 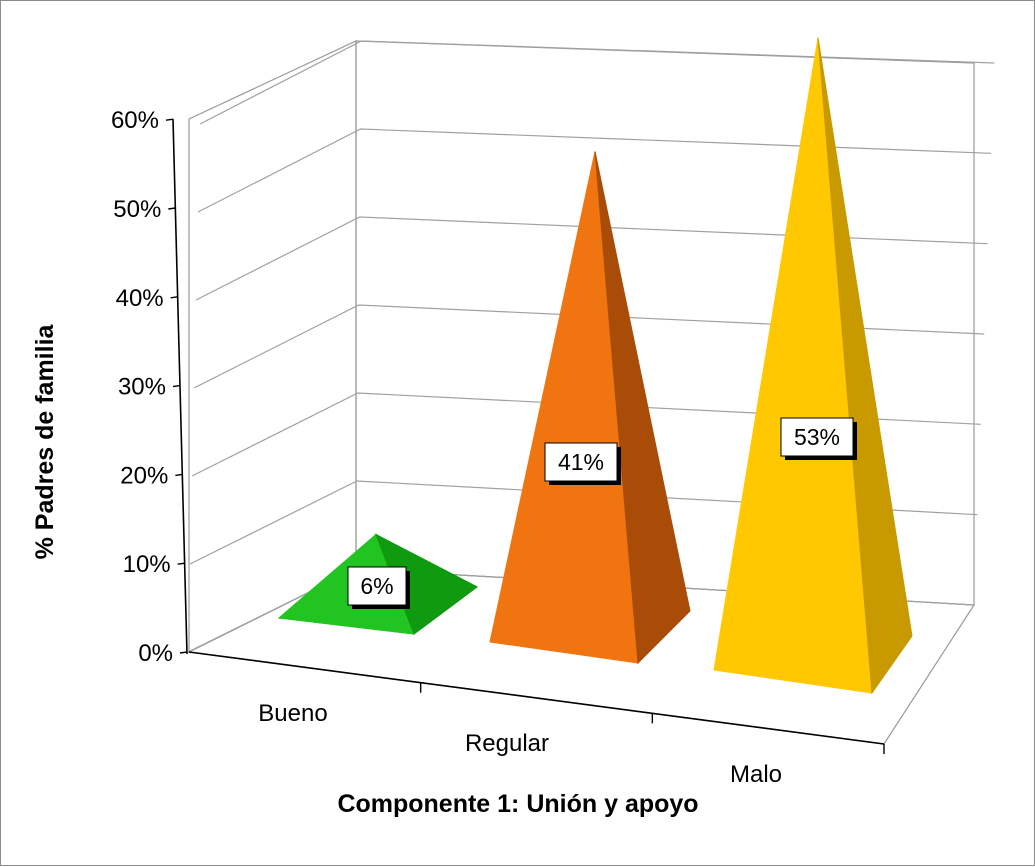 What do you see at coordinates (507, 743) in the screenshot?
I see `x-tick-label: Regular` at bounding box center [507, 743].